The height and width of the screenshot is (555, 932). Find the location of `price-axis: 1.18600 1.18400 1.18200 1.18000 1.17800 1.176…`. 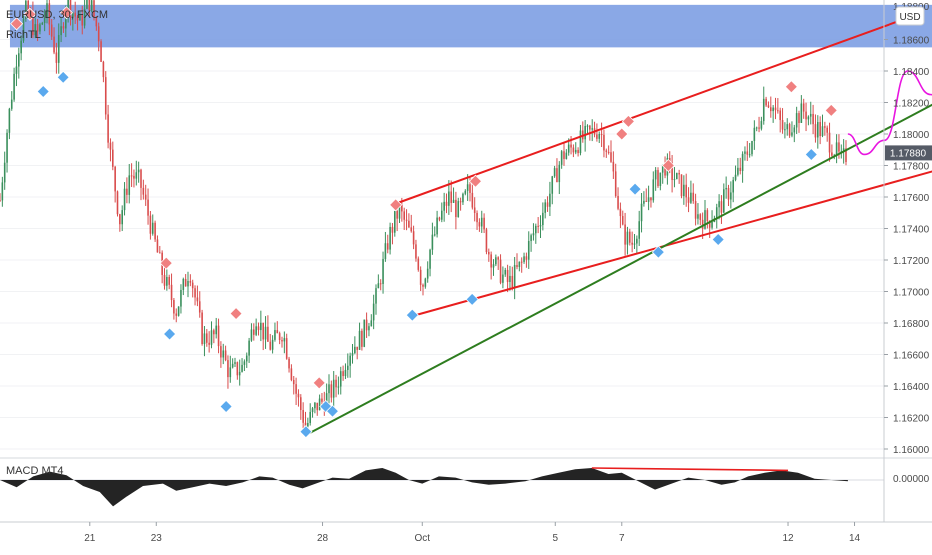

price-axis: 1.18600 1.18400 1.18200 1.18000 1.17800 1.176… is located at coordinates (907, 246).